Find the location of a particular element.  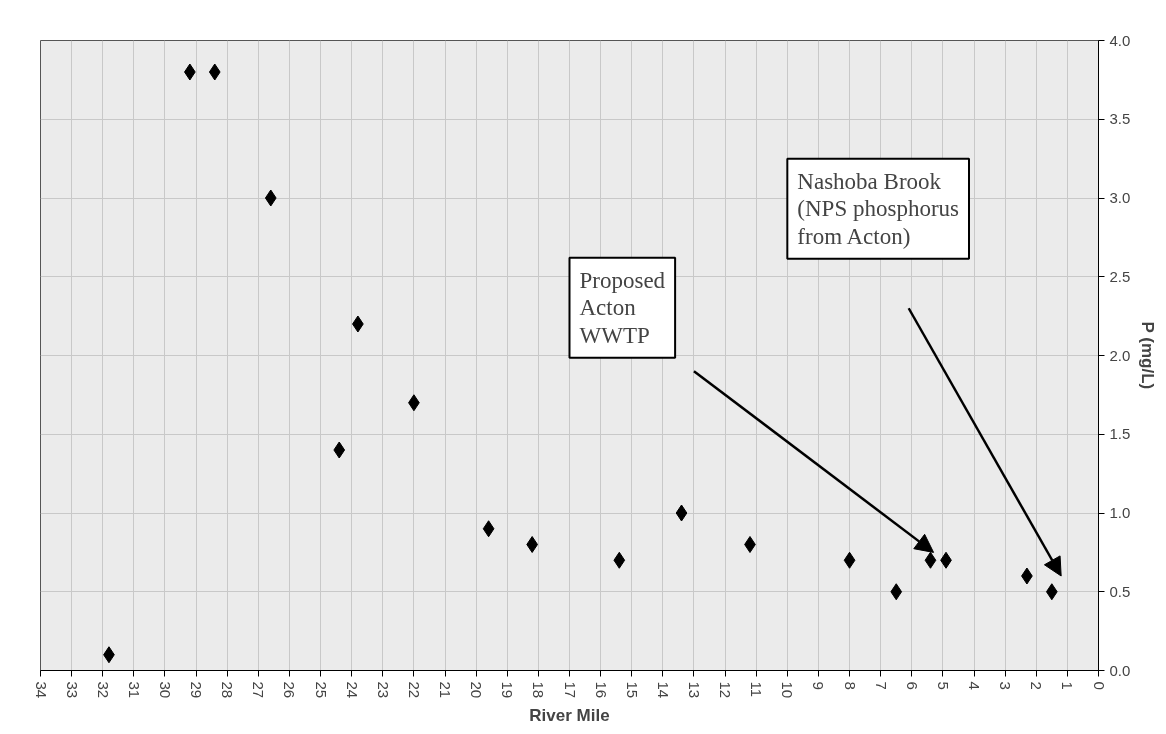

y-tick-label: 2.0 is located at coordinates (1120, 355).